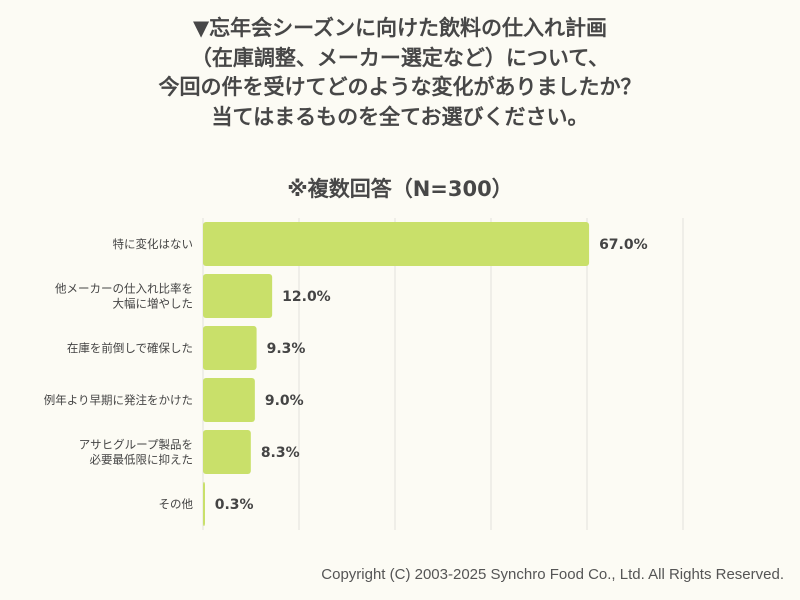 The height and width of the screenshot is (600, 800). I want to click on category-label: アサヒグループ製品を, so click(136, 445).